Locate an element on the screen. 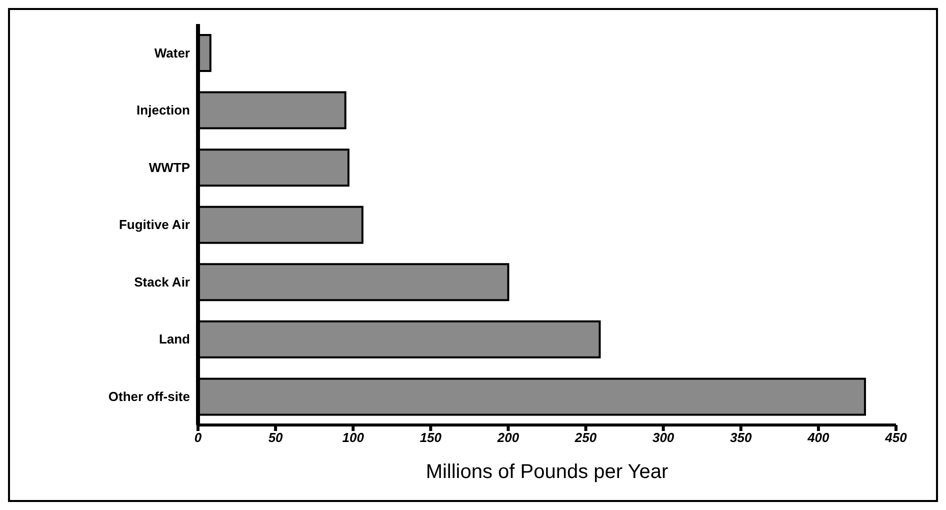  x-axis-title: Millions of Pounds per Year is located at coordinates (547, 472).